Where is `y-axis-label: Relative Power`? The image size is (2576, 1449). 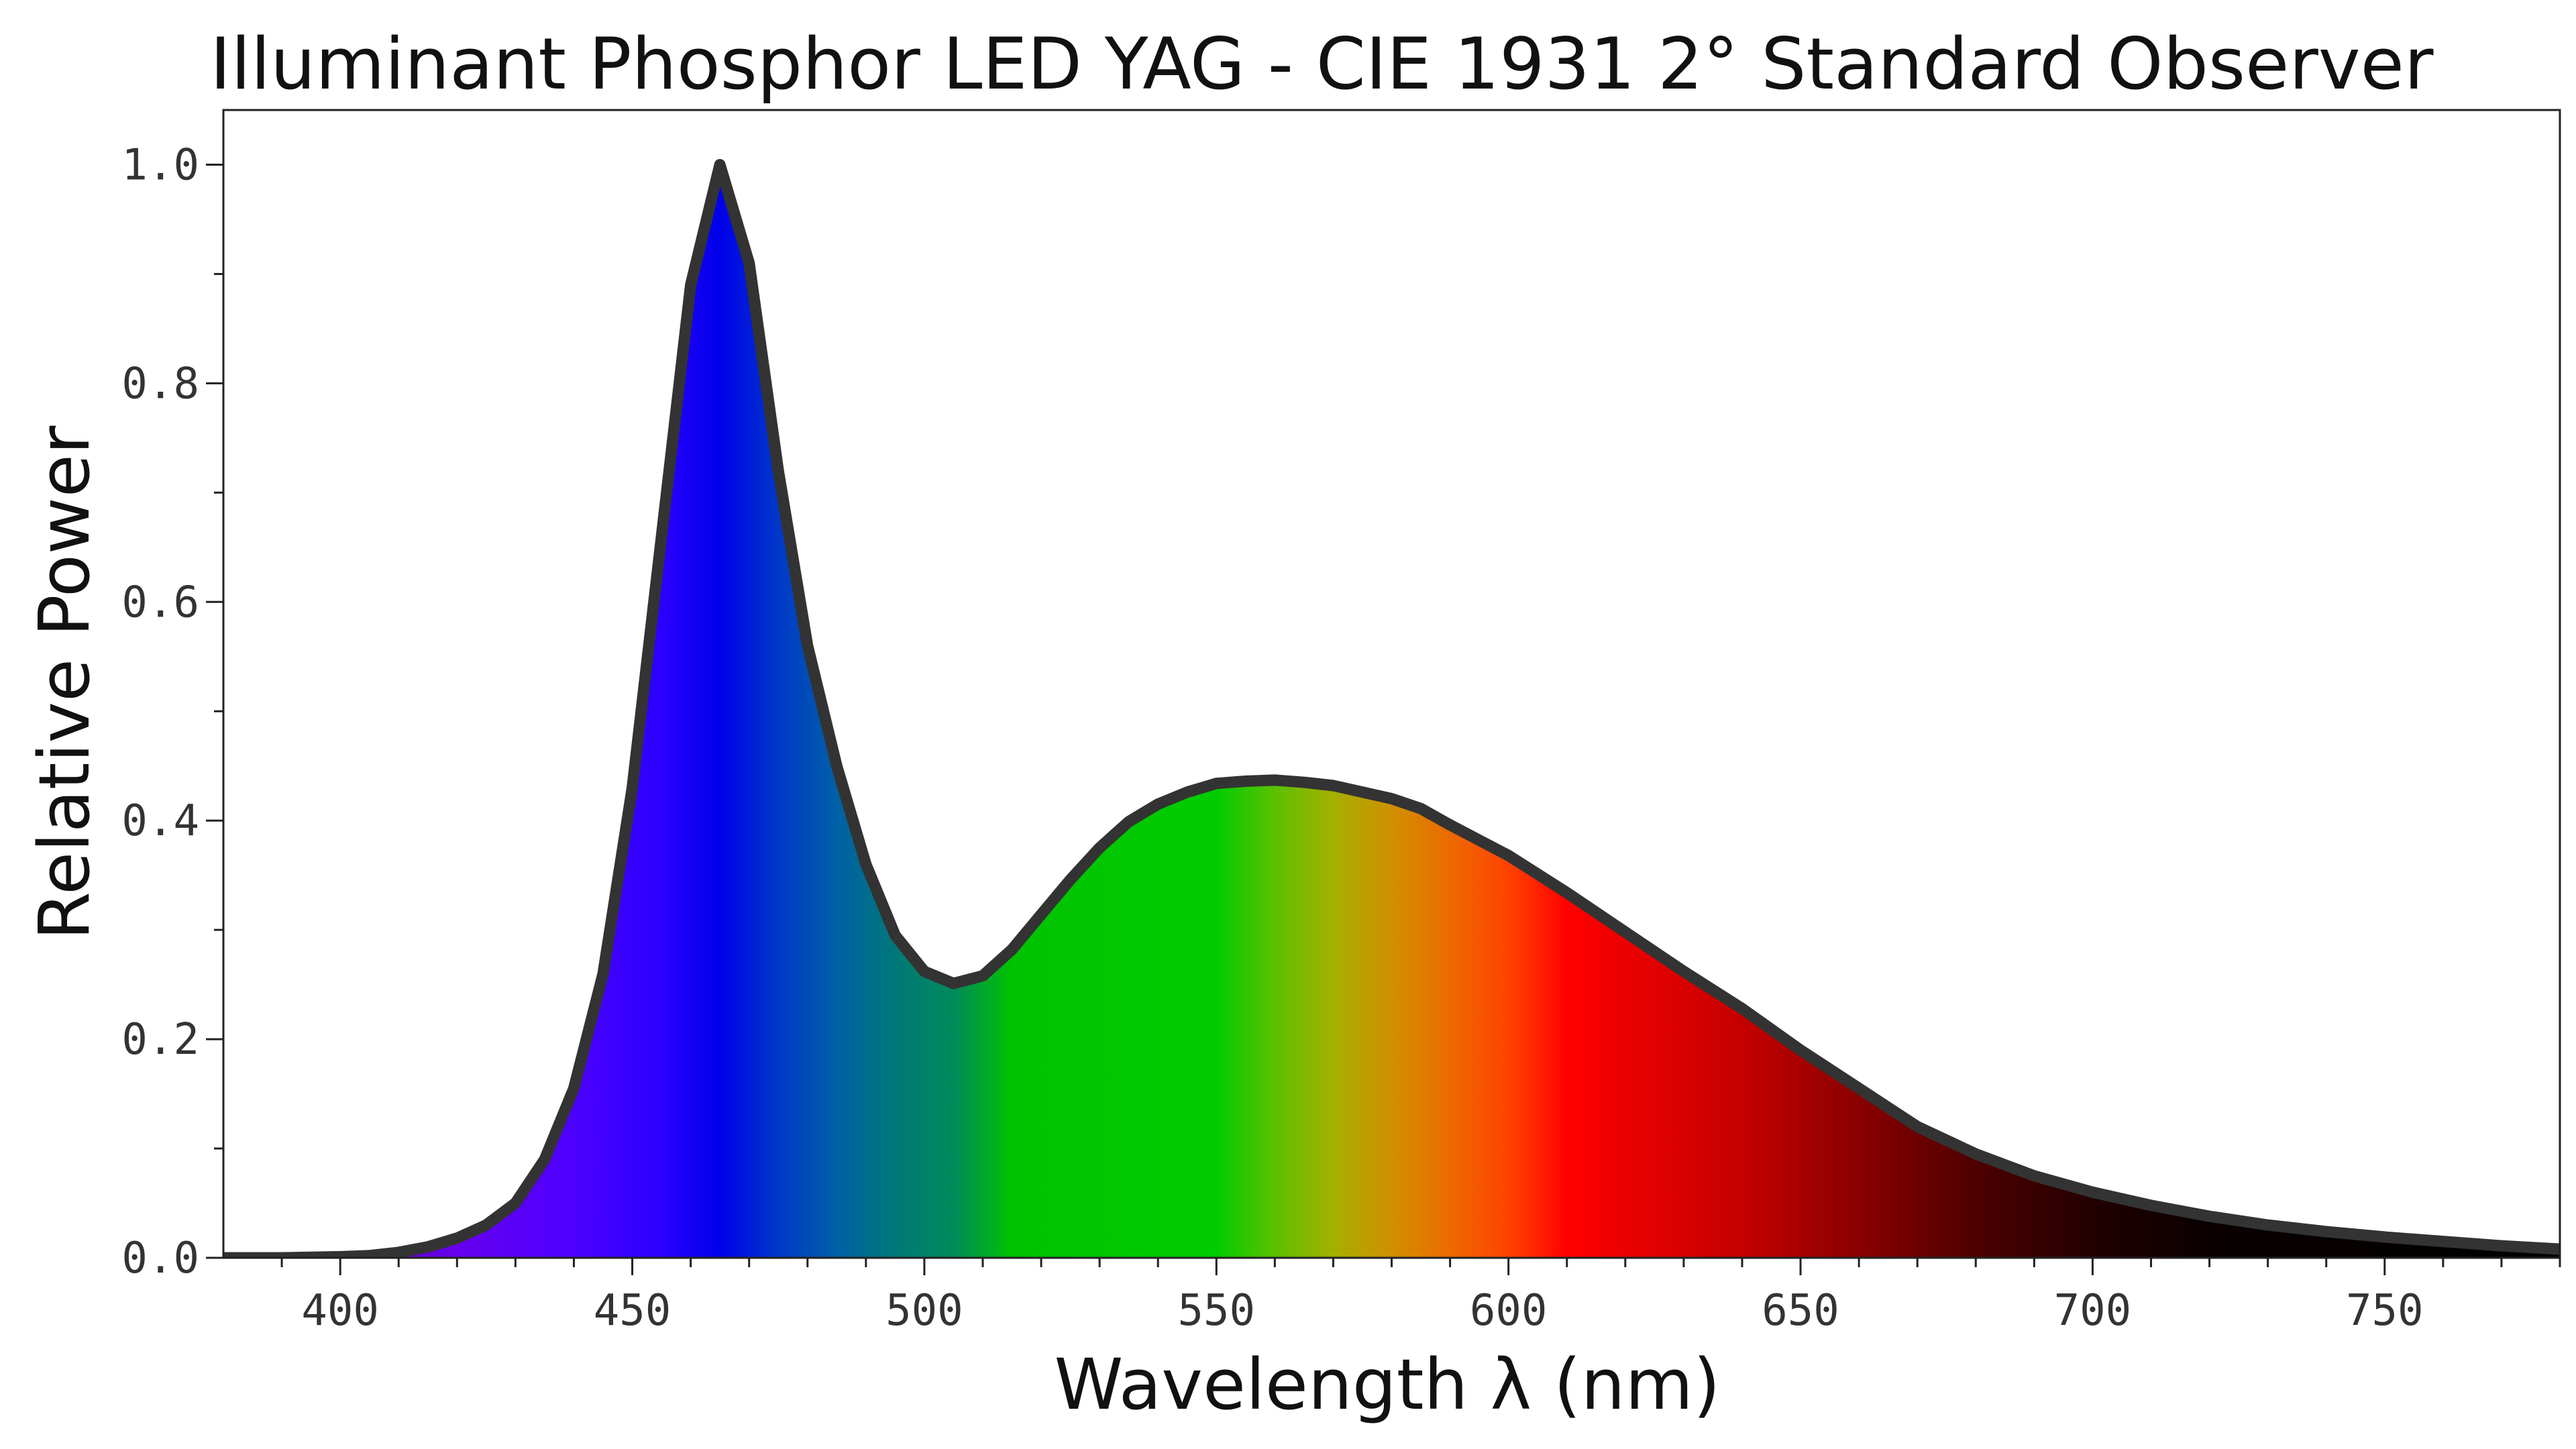 y-axis-label: Relative Power is located at coordinates (64, 682).